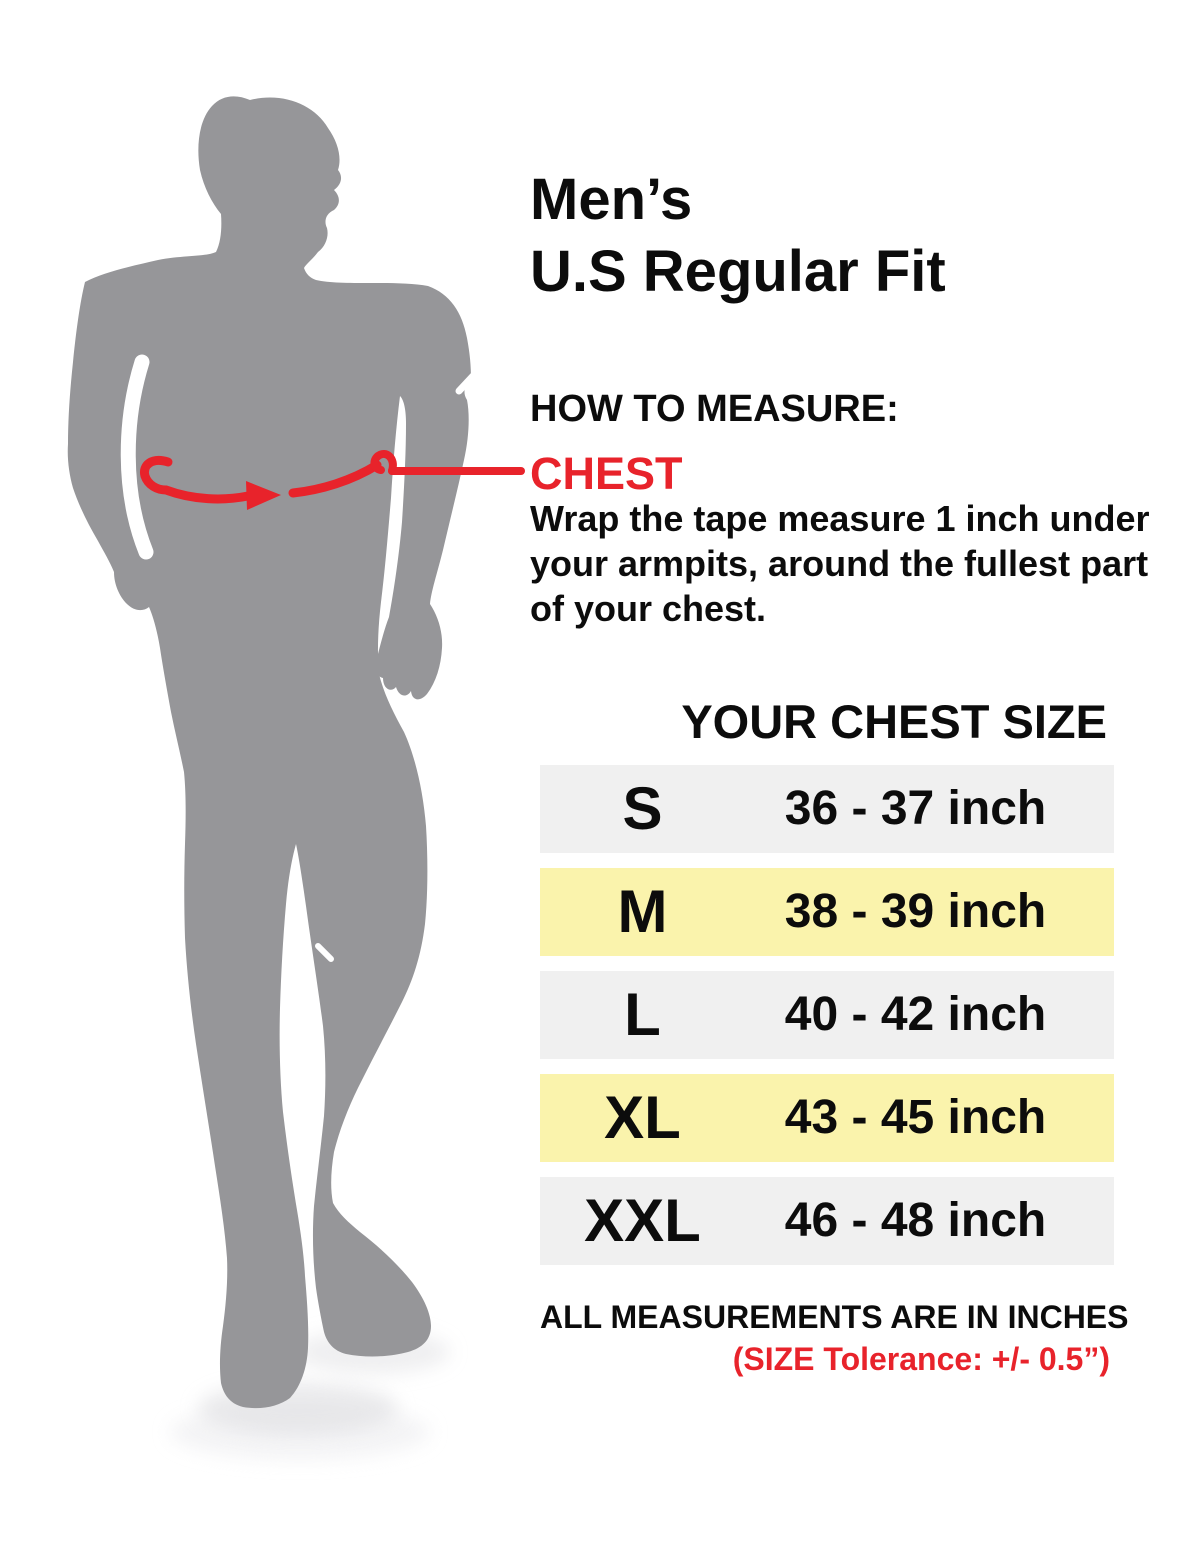 The width and height of the screenshot is (1200, 1553). I want to click on title-line-1: Men’s, so click(611, 199).